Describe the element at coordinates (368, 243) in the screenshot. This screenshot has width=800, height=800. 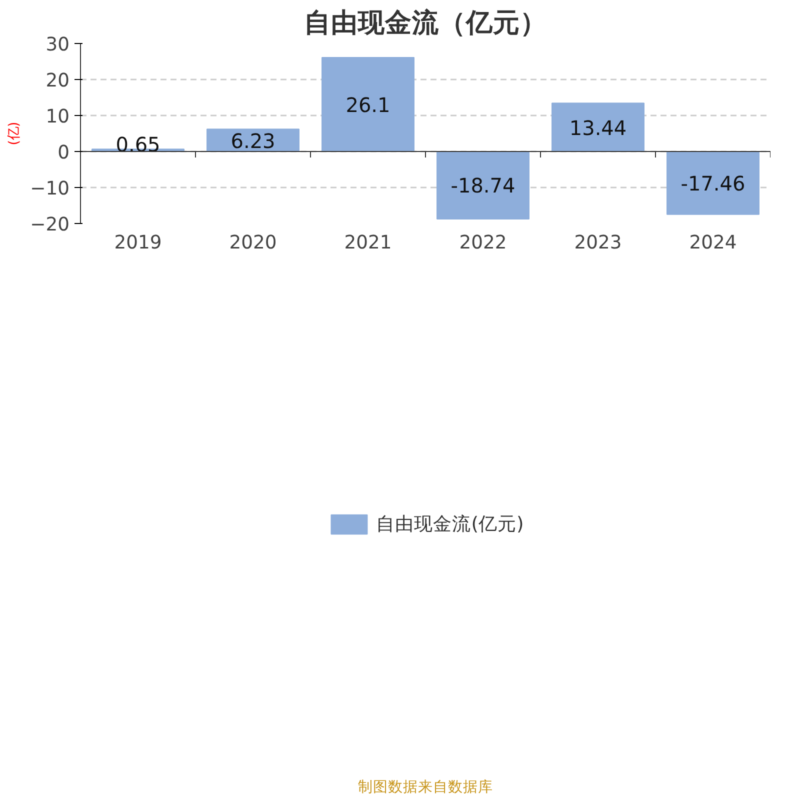
I see `x-tick-label: 2021` at that location.